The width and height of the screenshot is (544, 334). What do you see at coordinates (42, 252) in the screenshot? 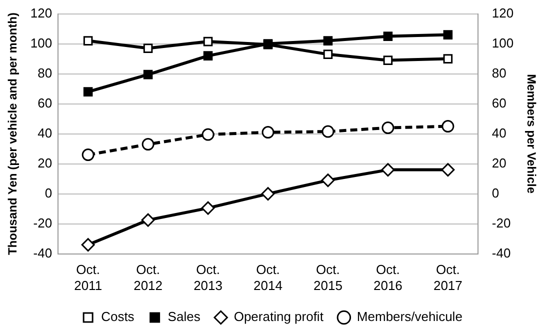
I see `y-tick-label: -40` at bounding box center [42, 252].